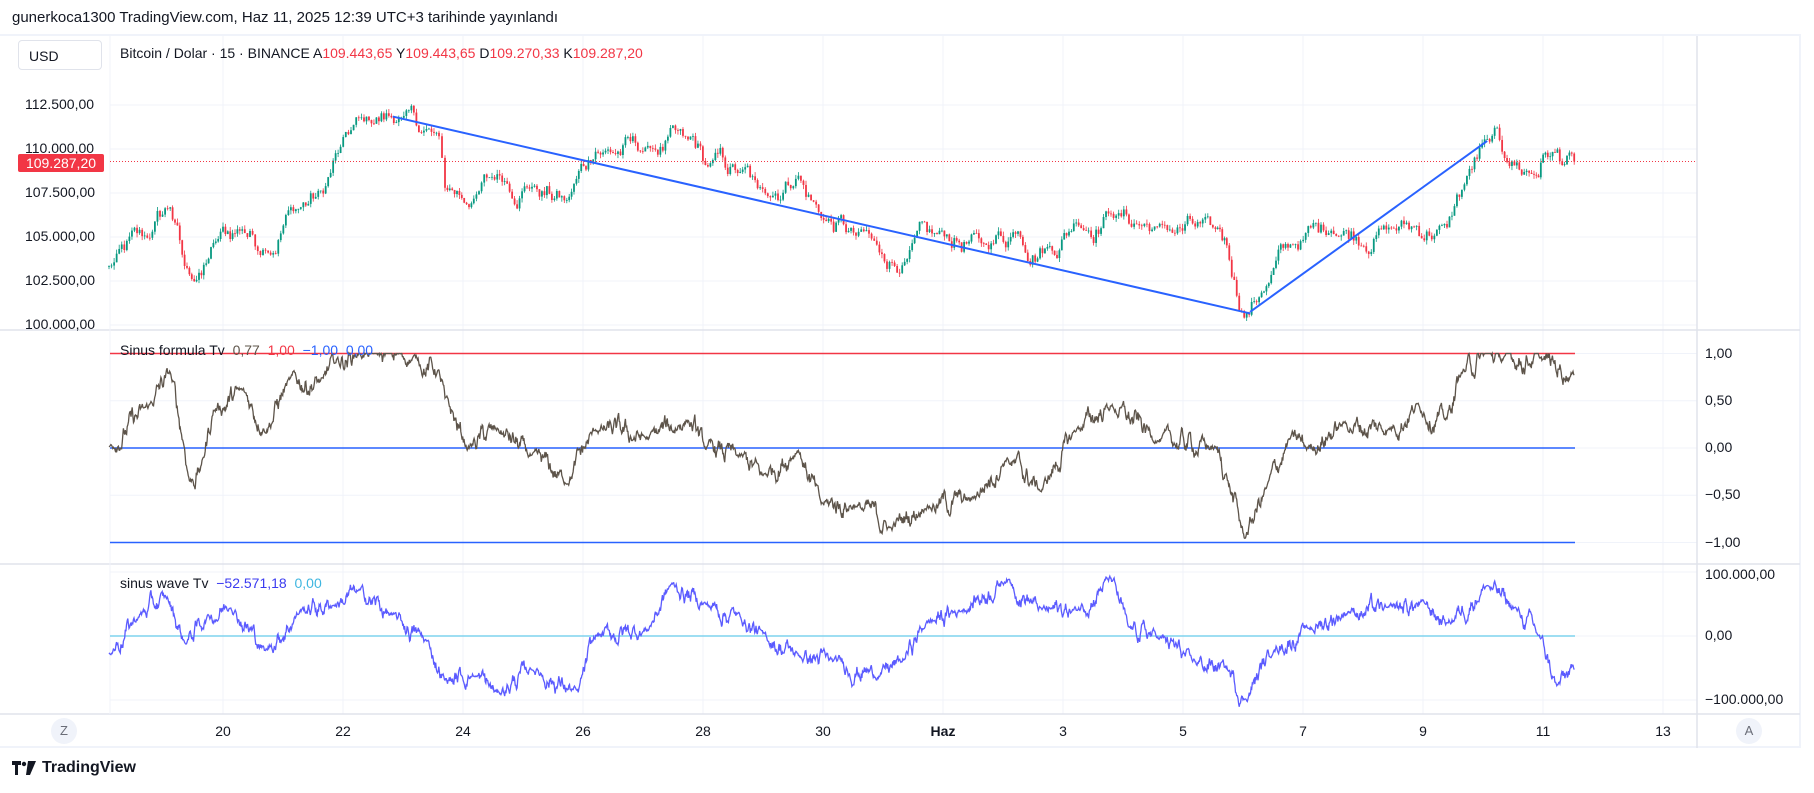  Describe the element at coordinates (1663, 731) in the screenshot. I see `time-axis-label: 13` at that location.